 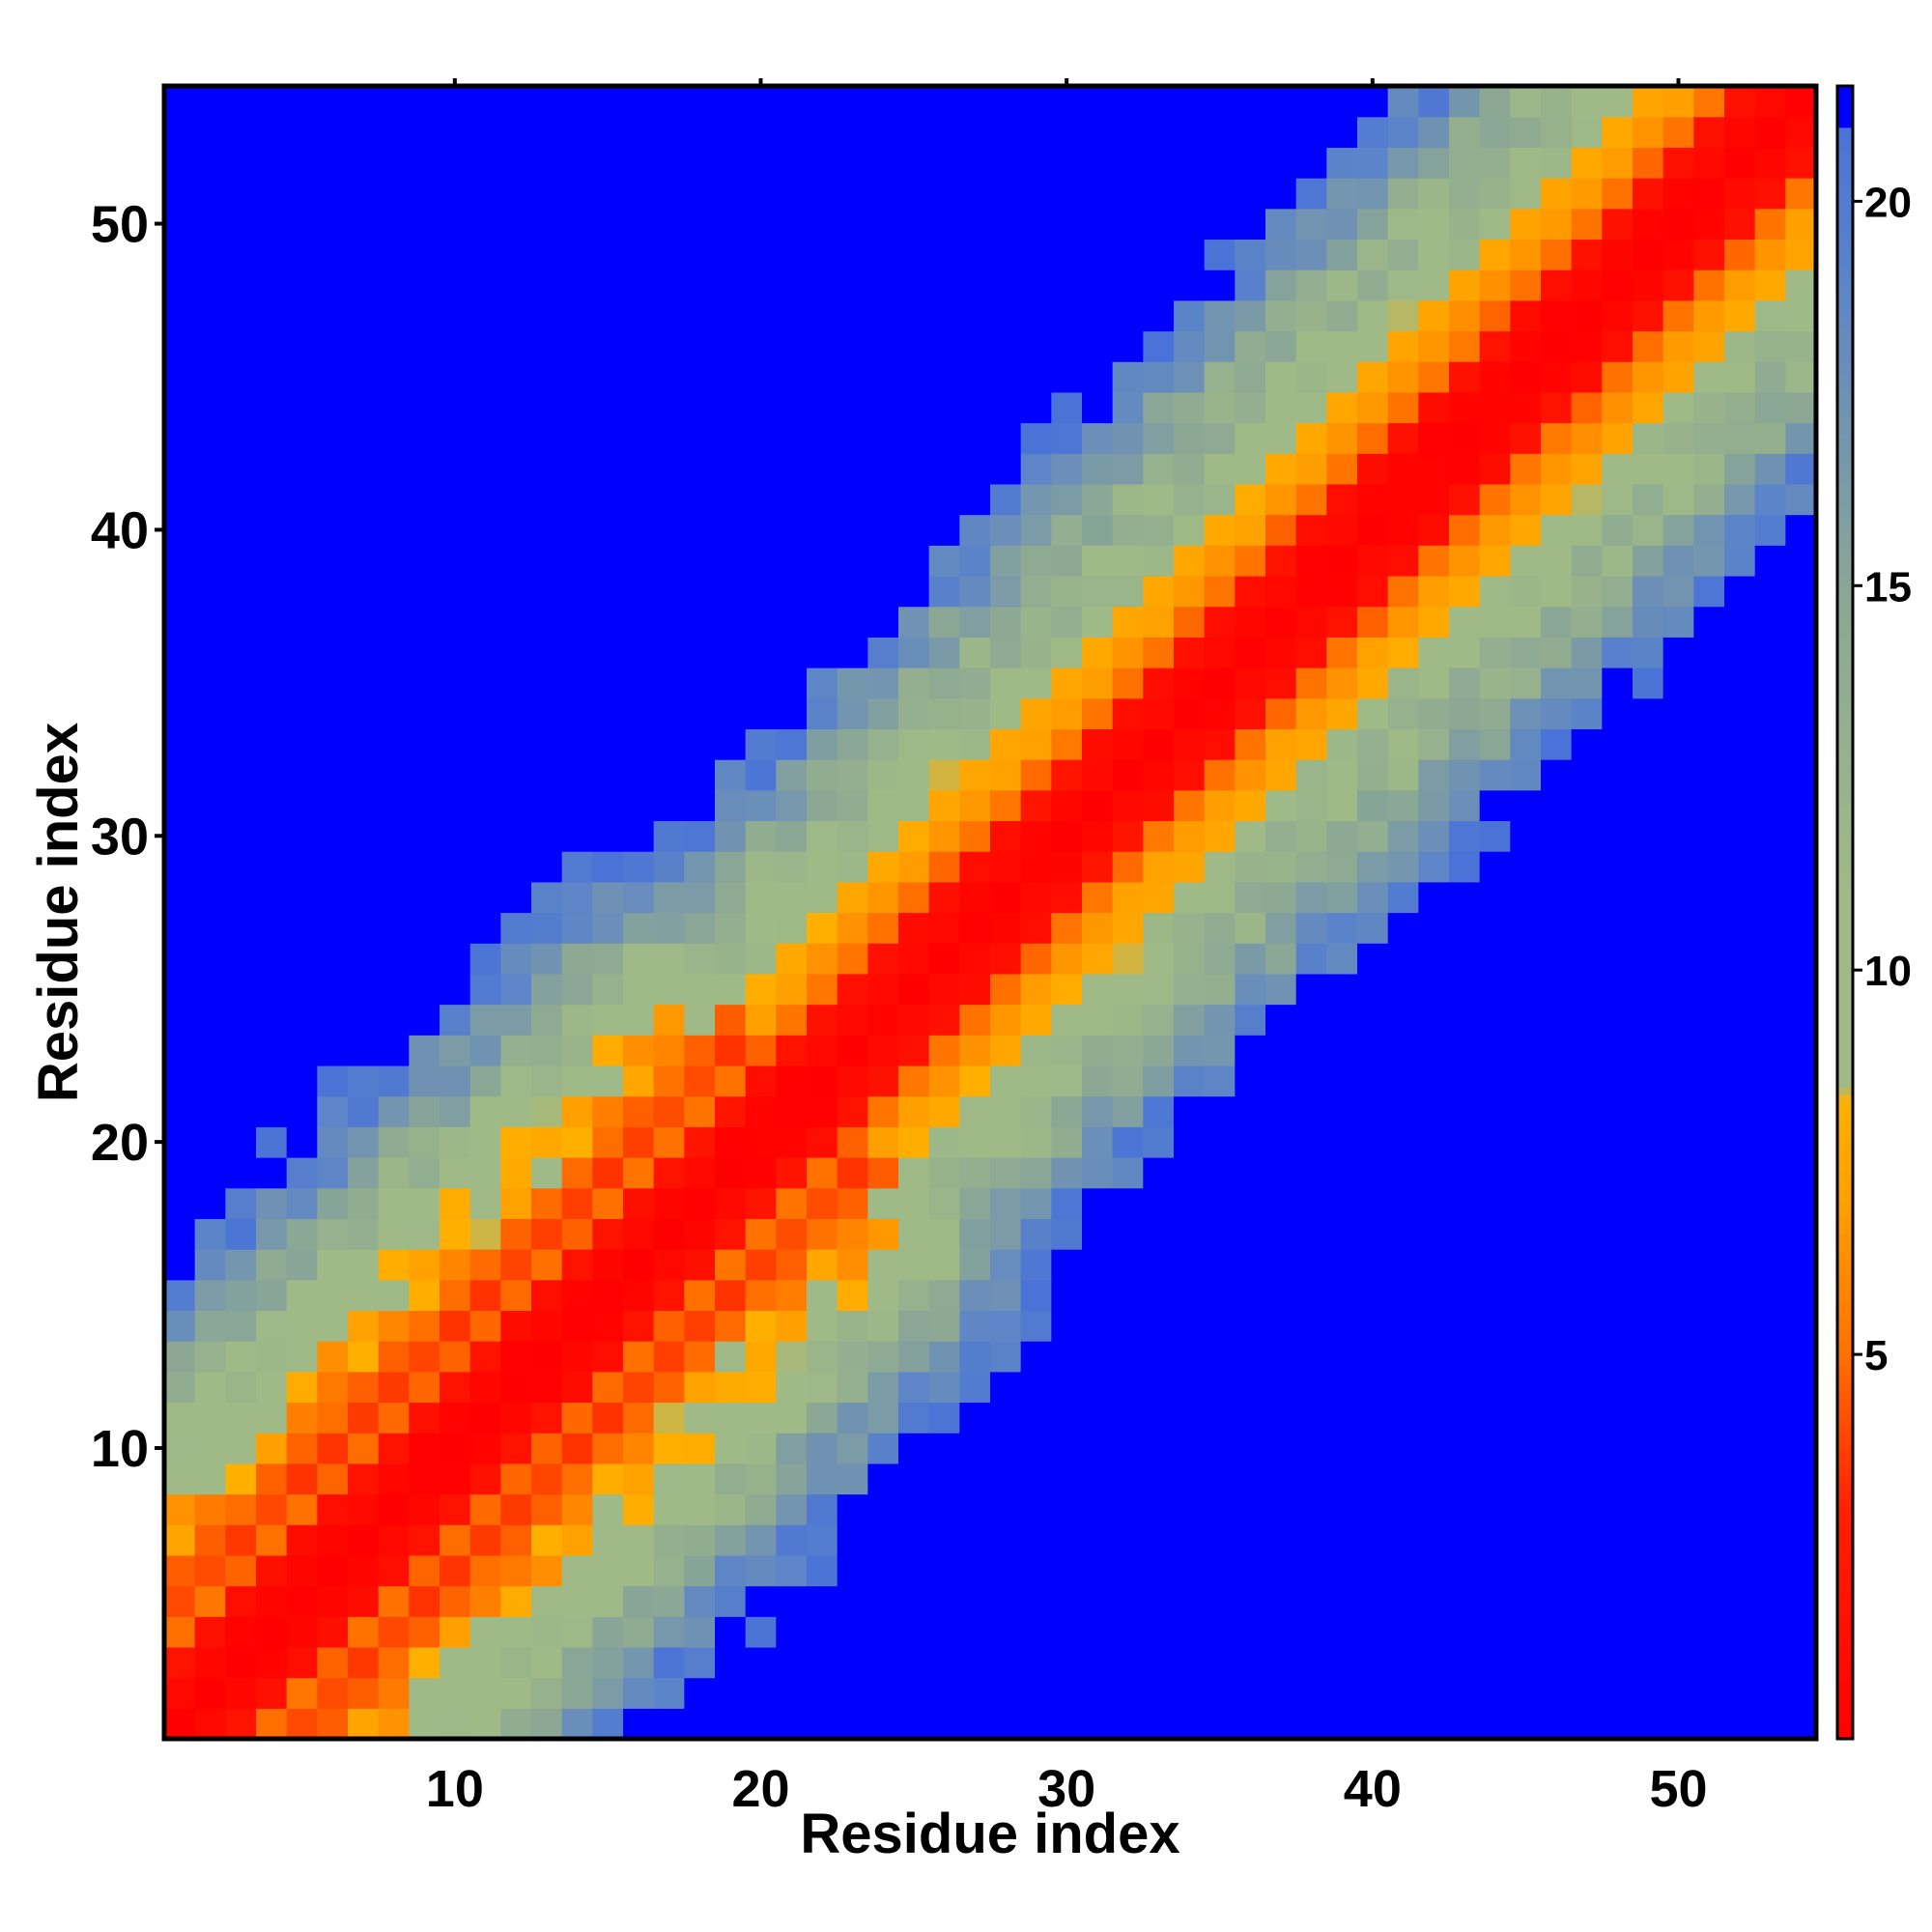 I want to click on x-axis-label: Residue index, so click(x=989, y=1834).